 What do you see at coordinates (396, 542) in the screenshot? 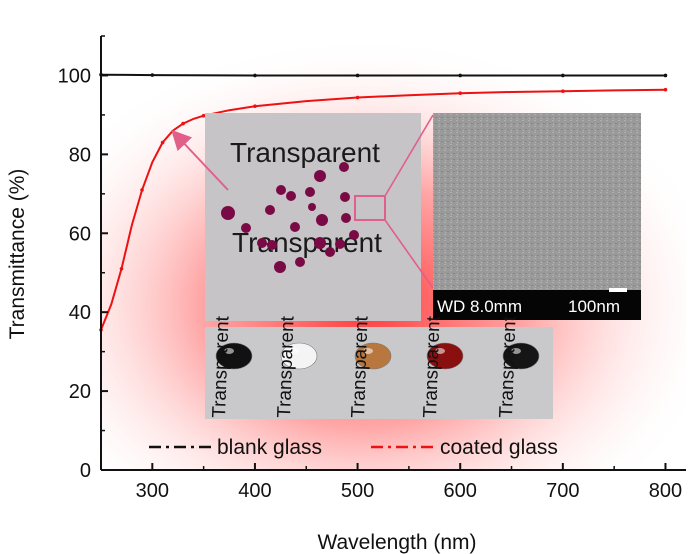
I see `x-axis-title: Wavelength (nm)` at bounding box center [396, 542].